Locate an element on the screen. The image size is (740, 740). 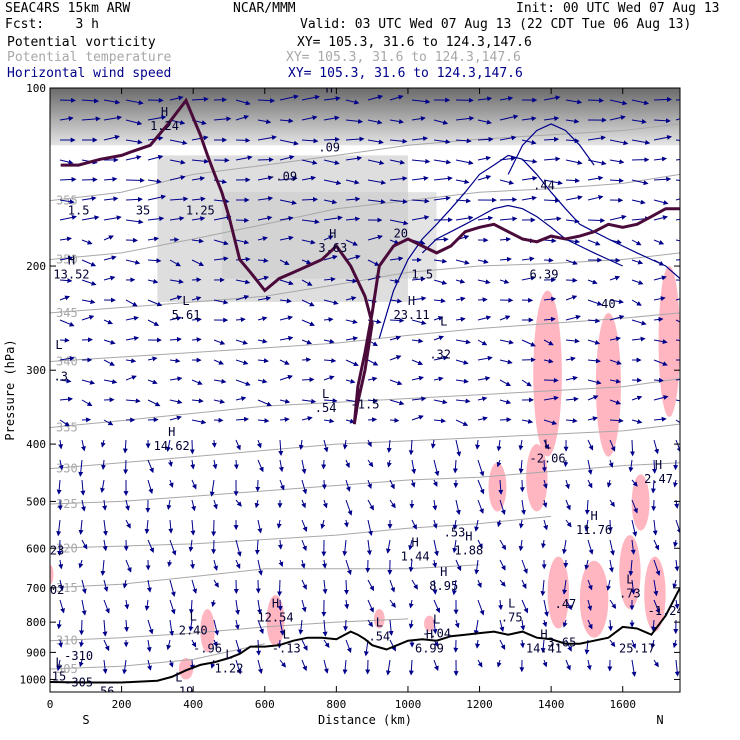
wind-speed-contour is located at coordinates (551, 149).